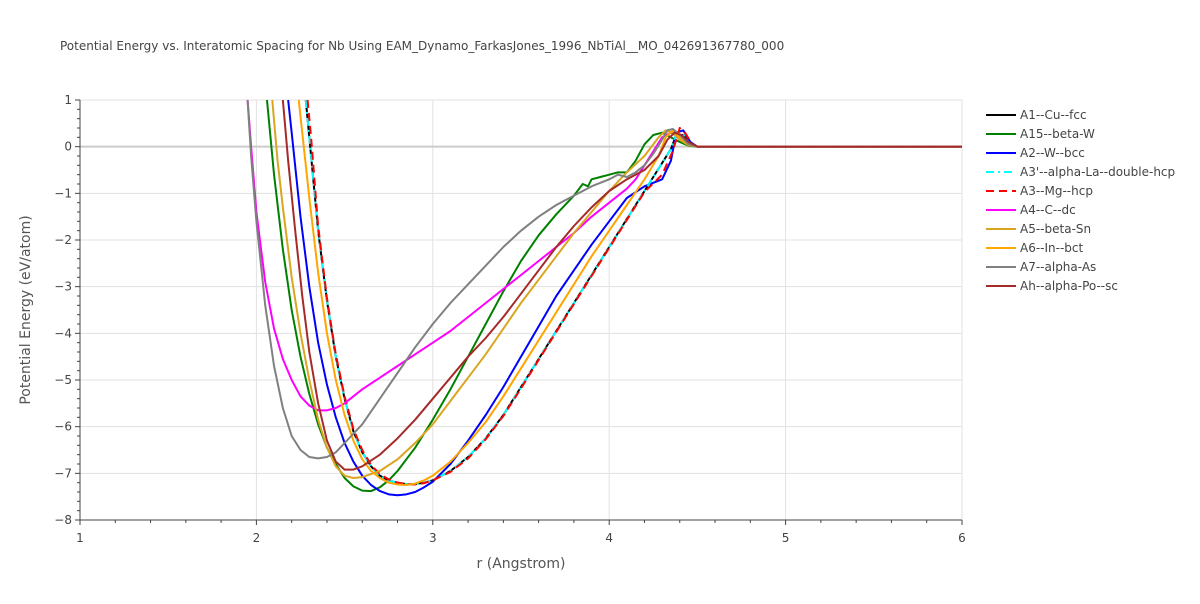 This screenshot has height=604, width=1200. Describe the element at coordinates (962, 538) in the screenshot. I see `x-tick-label: 6` at that location.